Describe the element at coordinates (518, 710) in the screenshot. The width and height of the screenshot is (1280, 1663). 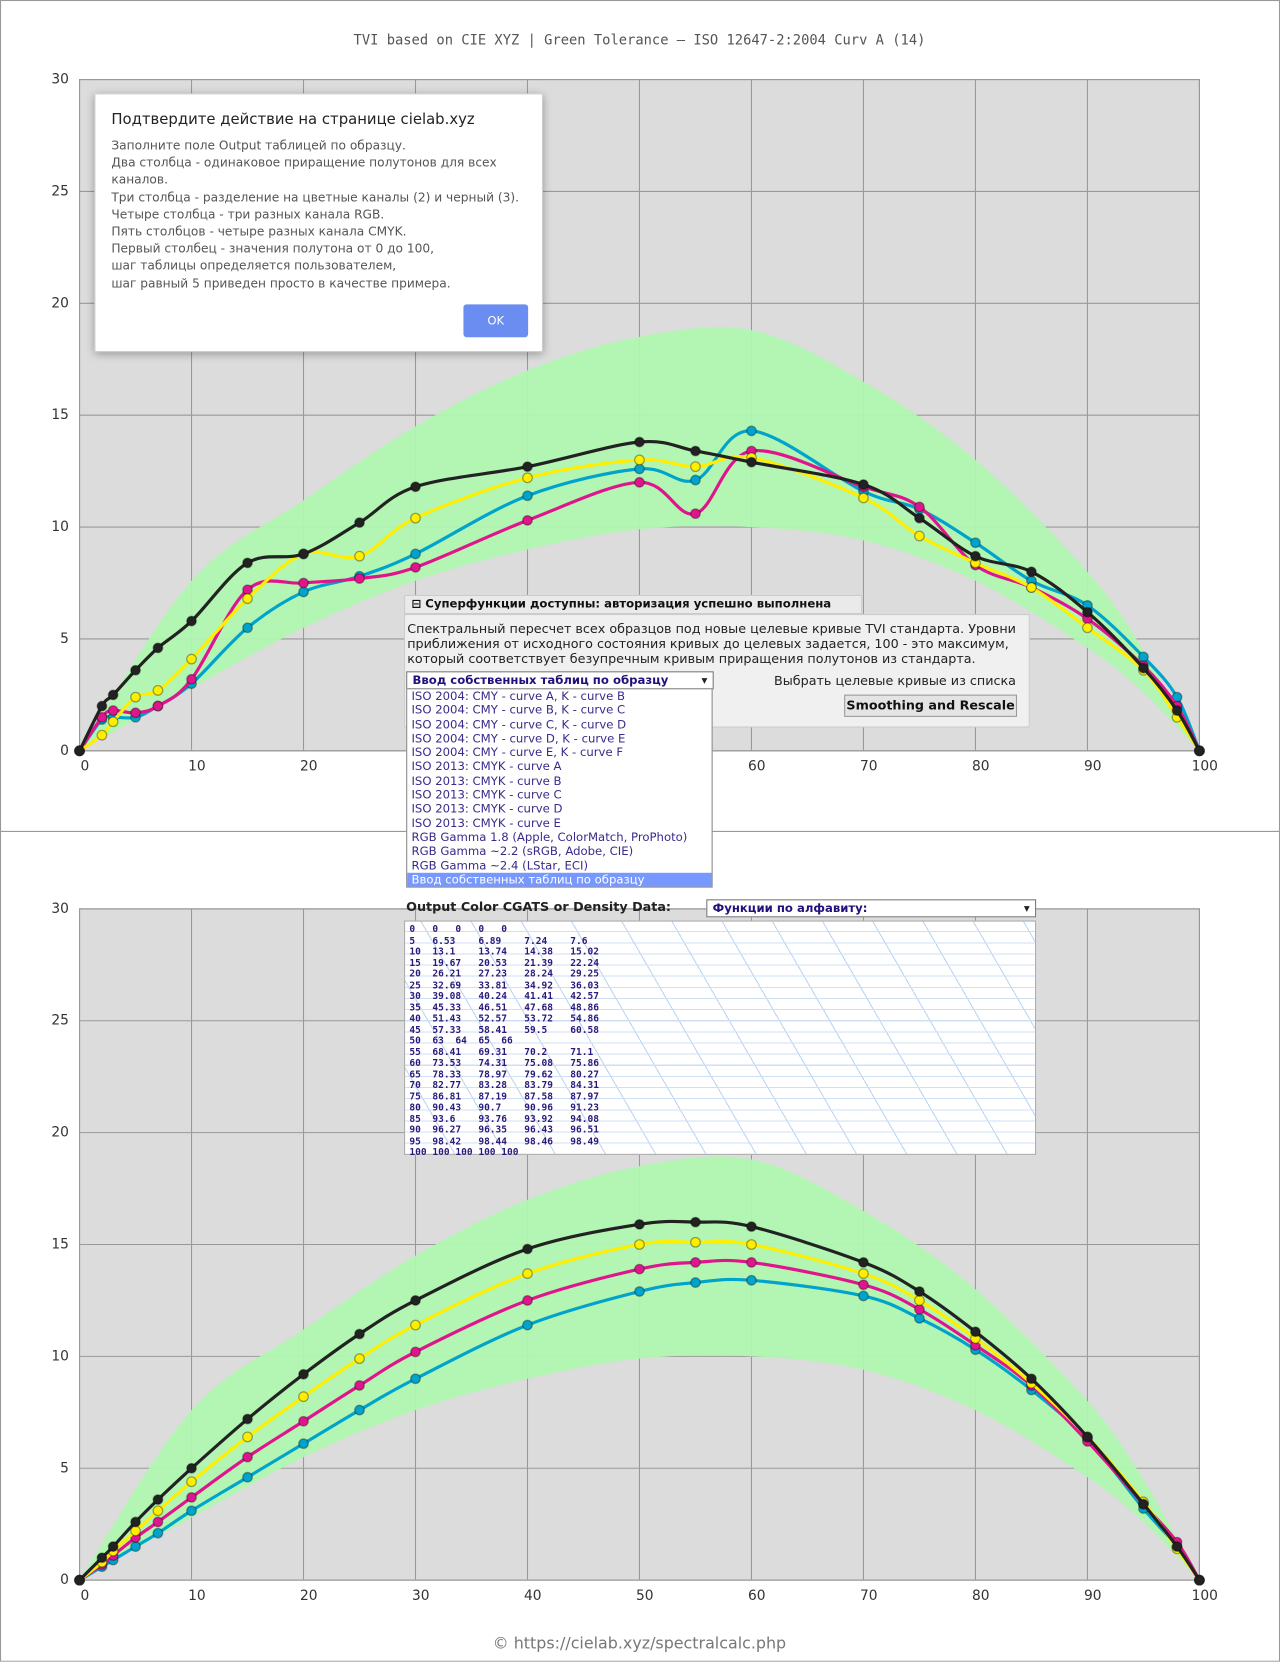
I see `option: ISO 2004: CMY - curve B, K - curve C` at that location.